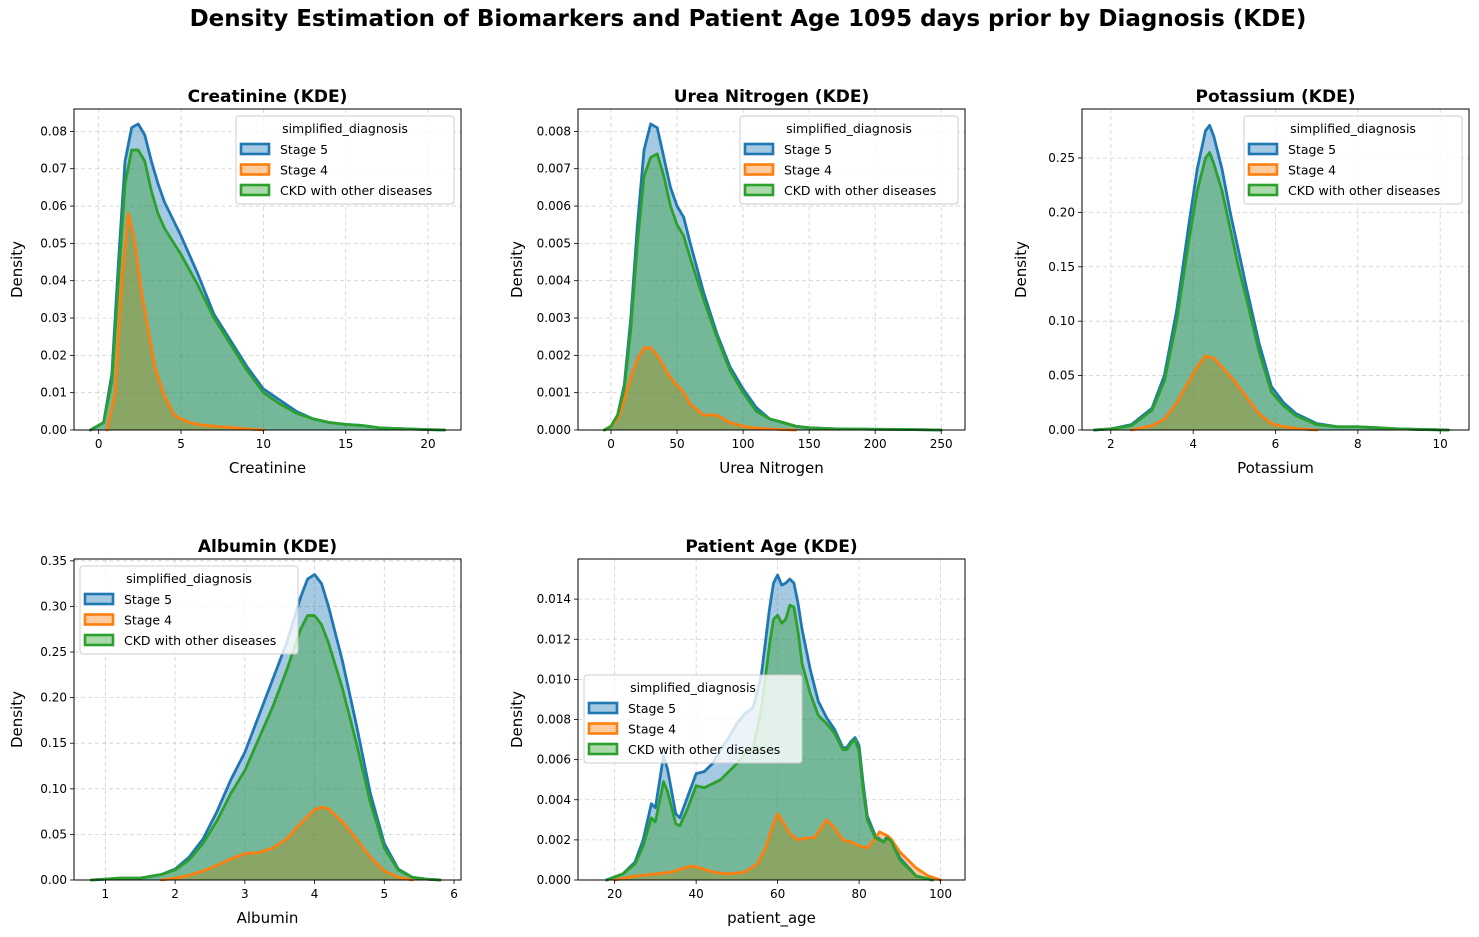 The image size is (1479, 937). What do you see at coordinates (267, 468) in the screenshot?
I see `x-axis-label: Creatinine` at bounding box center [267, 468].